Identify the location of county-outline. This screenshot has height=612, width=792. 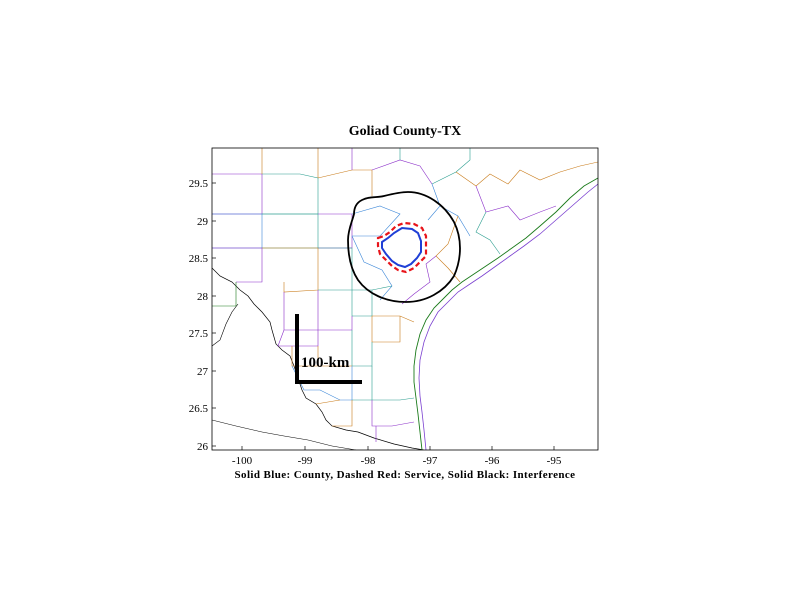
(401, 247).